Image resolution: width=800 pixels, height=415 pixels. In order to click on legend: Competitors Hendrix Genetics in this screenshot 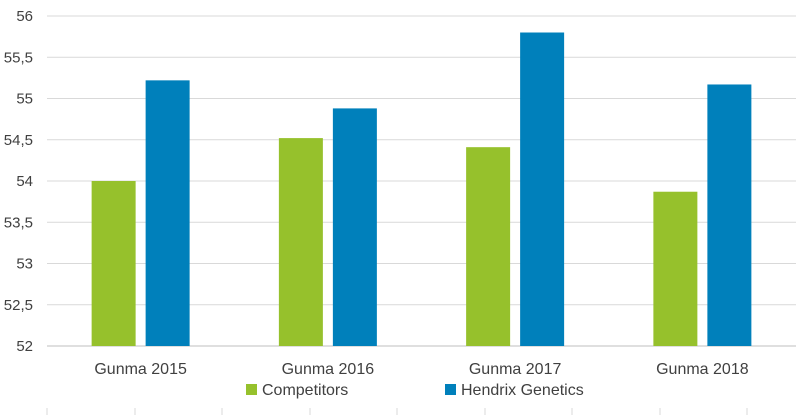, I will do `click(415, 390)`.